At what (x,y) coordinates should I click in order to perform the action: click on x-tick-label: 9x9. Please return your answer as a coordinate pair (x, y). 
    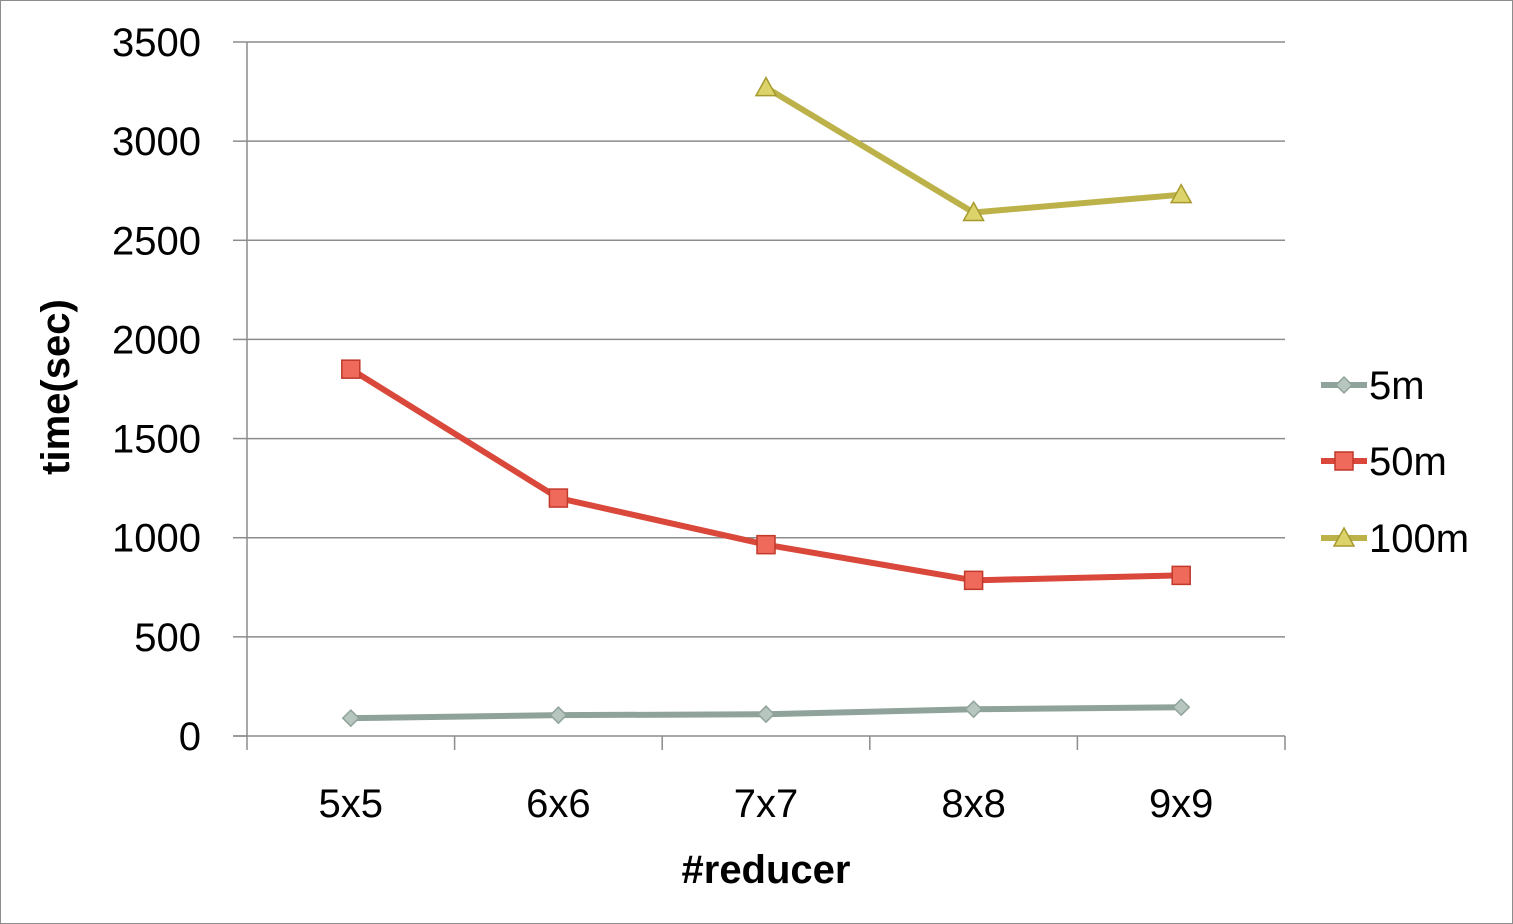
    Looking at the image, I should click on (1181, 804).